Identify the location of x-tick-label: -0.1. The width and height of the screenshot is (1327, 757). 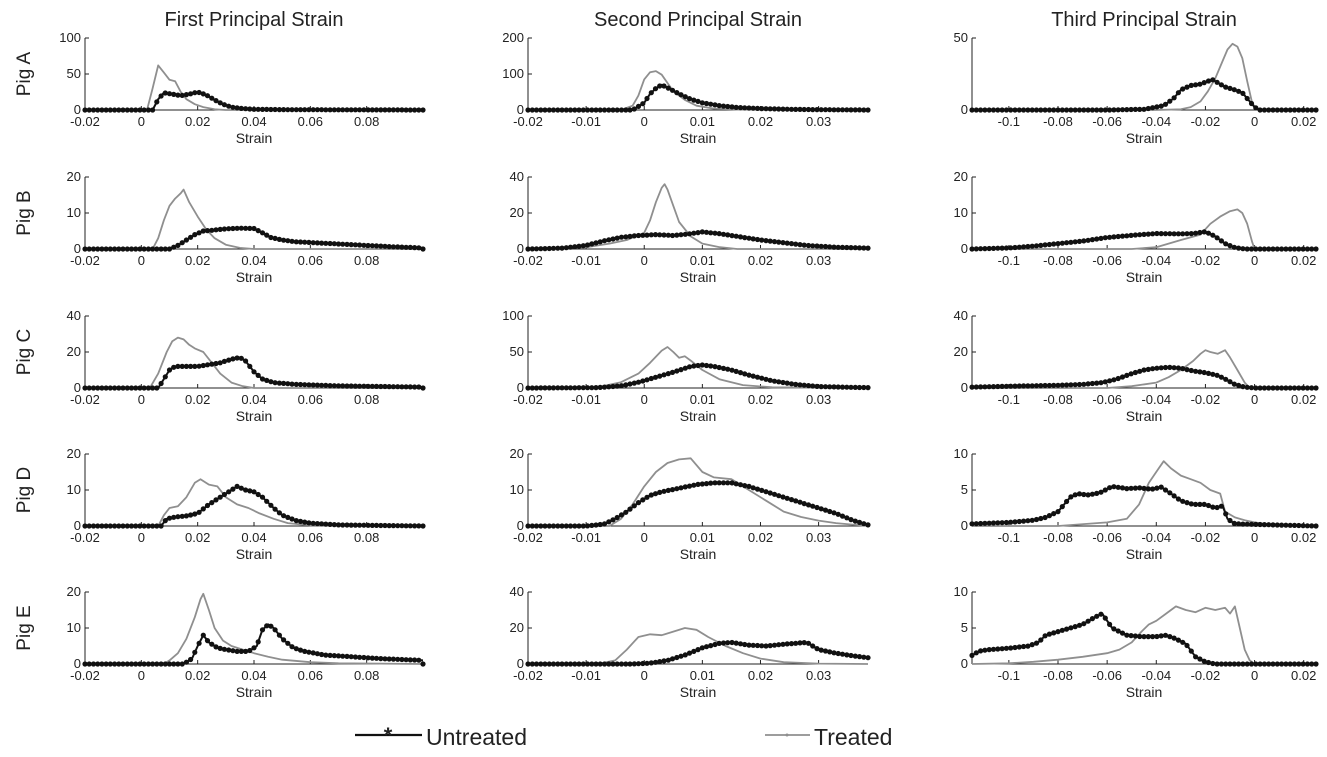
(1009, 399).